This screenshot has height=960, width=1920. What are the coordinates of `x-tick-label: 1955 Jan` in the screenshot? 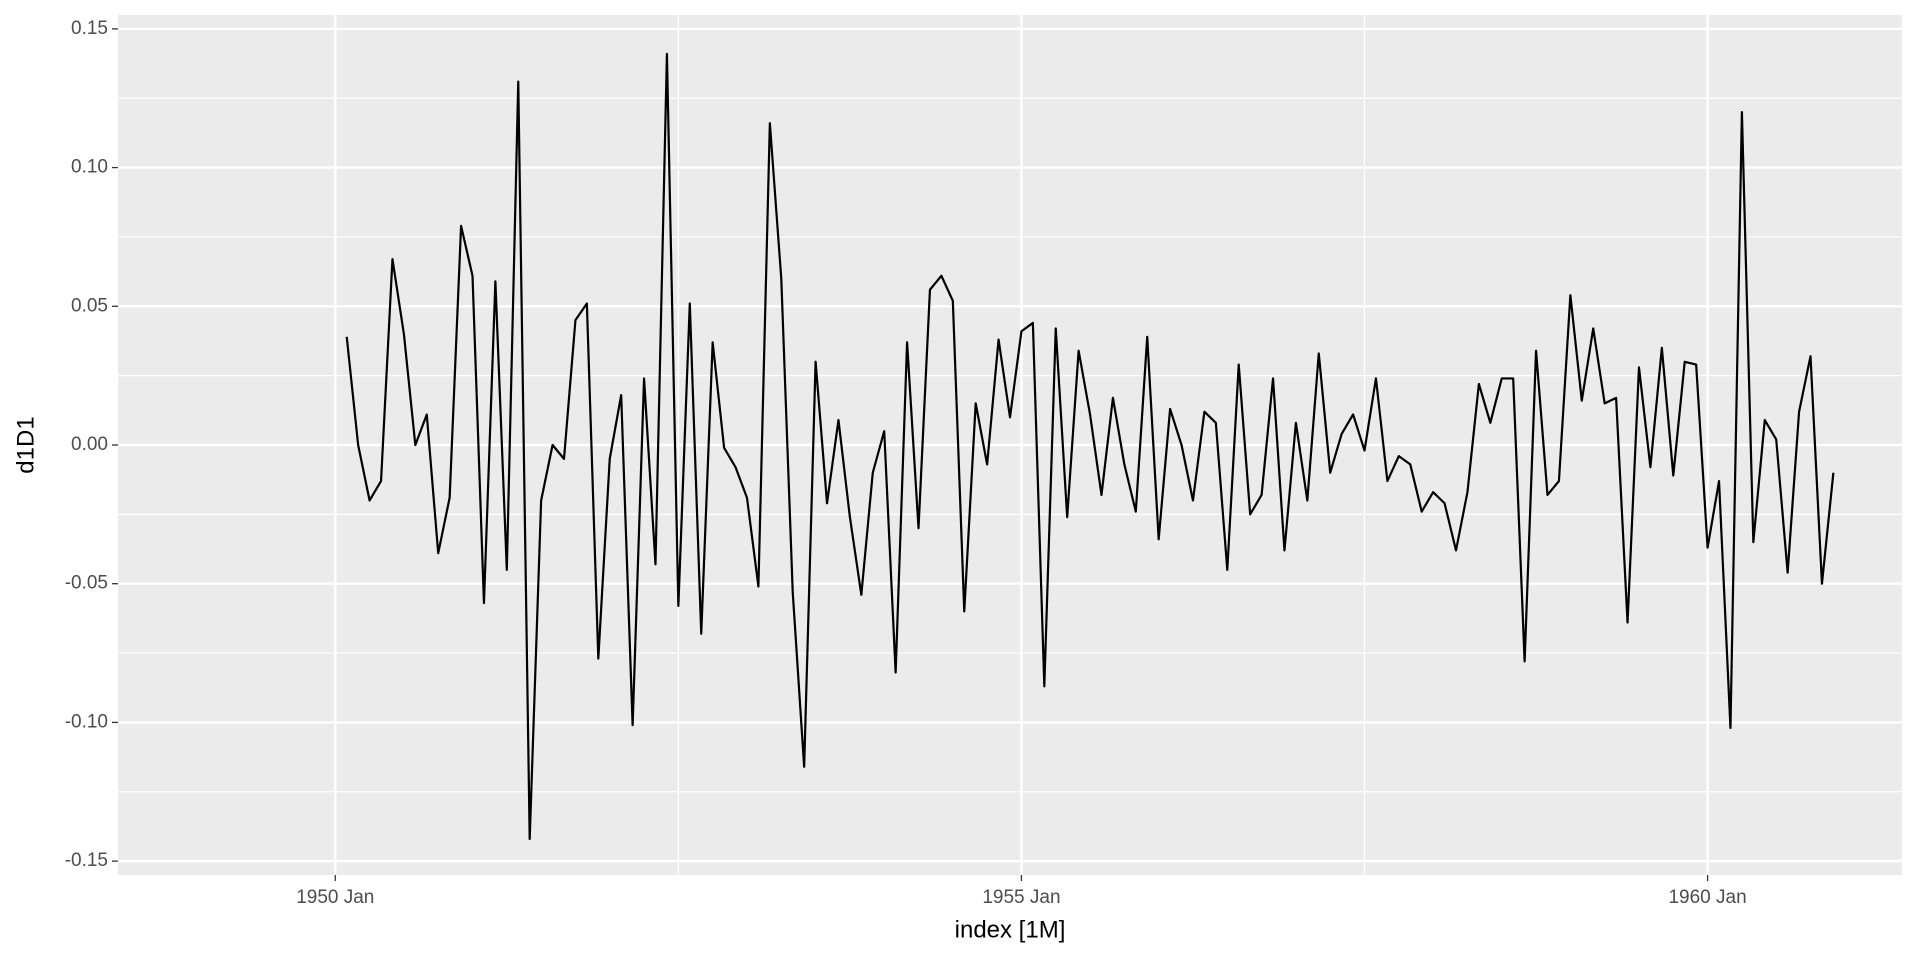 It's located at (1021, 897).